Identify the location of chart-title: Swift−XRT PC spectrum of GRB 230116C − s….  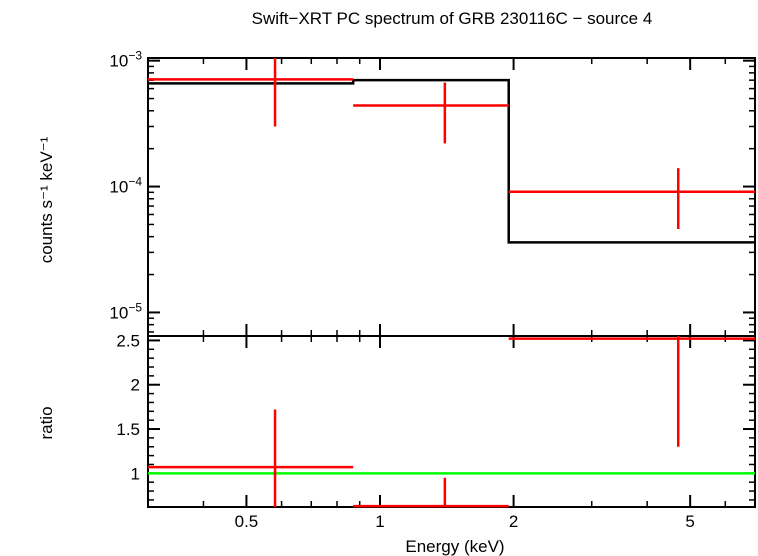
(452, 18).